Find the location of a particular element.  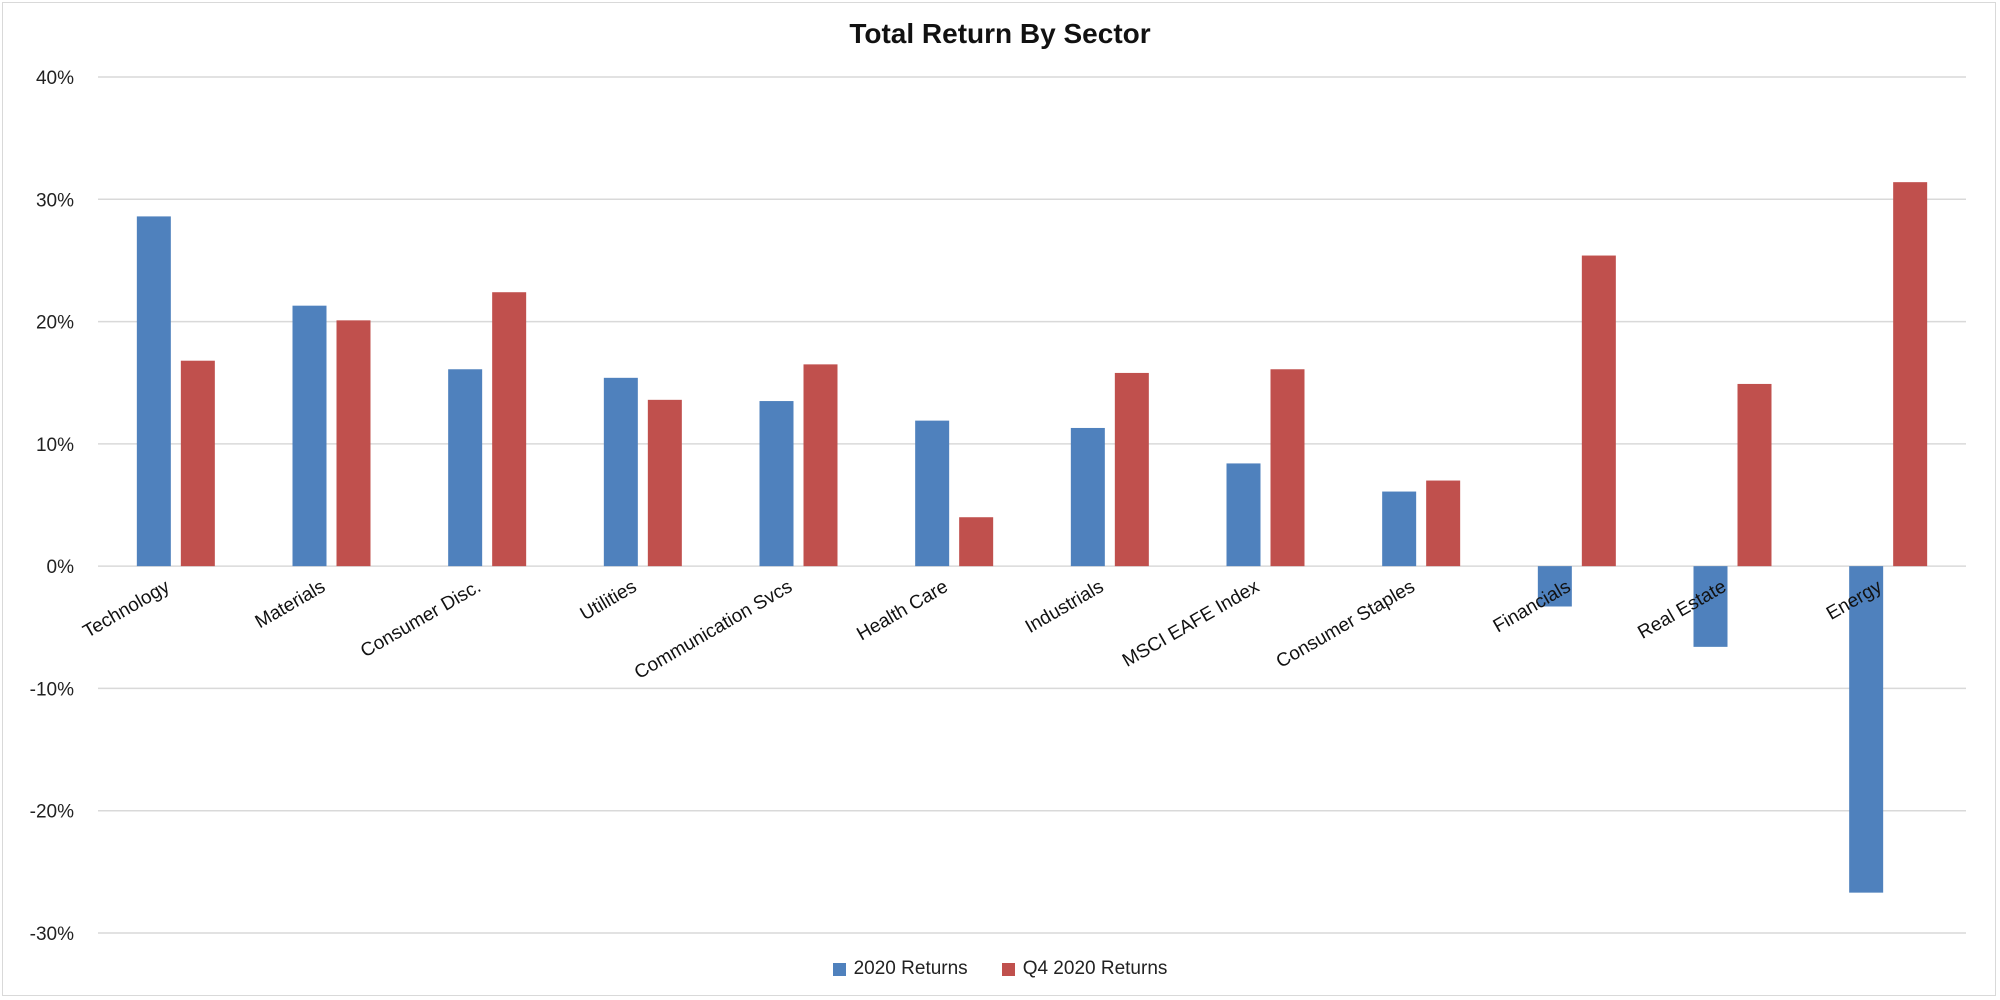

legend-item-2020-returns: 2020 Returns is located at coordinates (900, 969).